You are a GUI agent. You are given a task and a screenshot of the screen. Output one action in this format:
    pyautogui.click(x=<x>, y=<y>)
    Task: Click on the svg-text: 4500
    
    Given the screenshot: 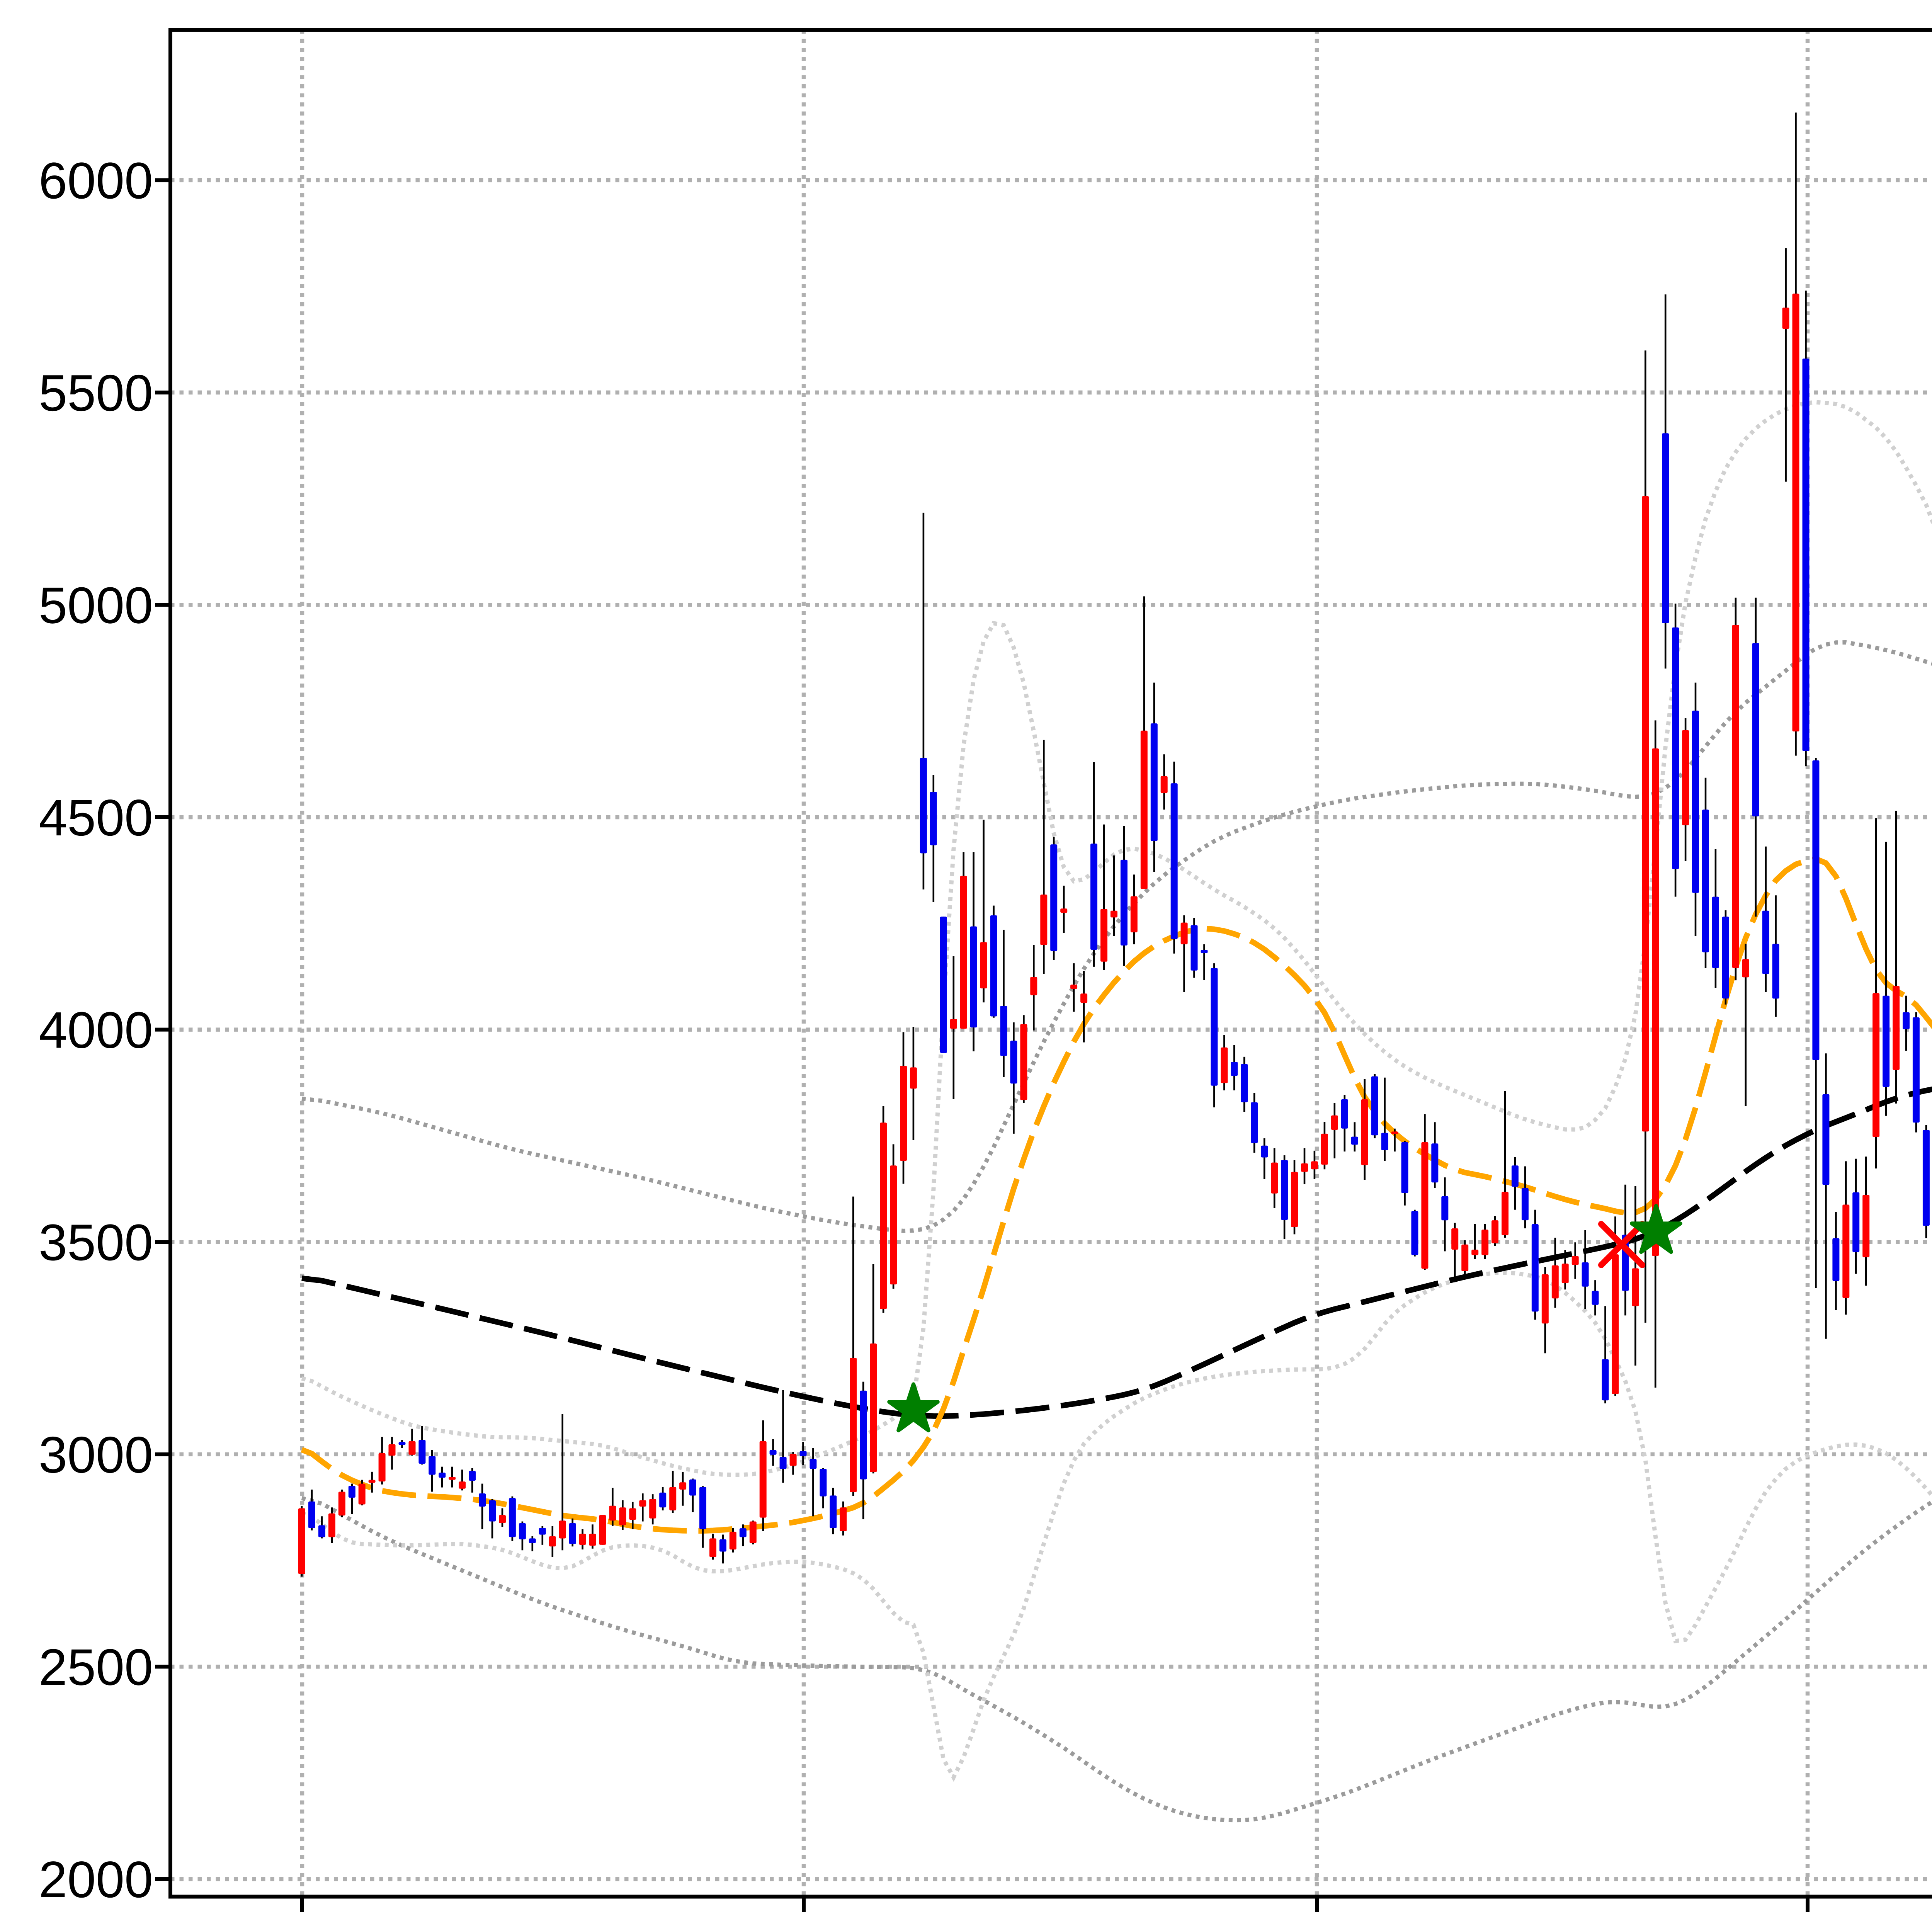 What is the action you would take?
    pyautogui.click(x=96, y=818)
    